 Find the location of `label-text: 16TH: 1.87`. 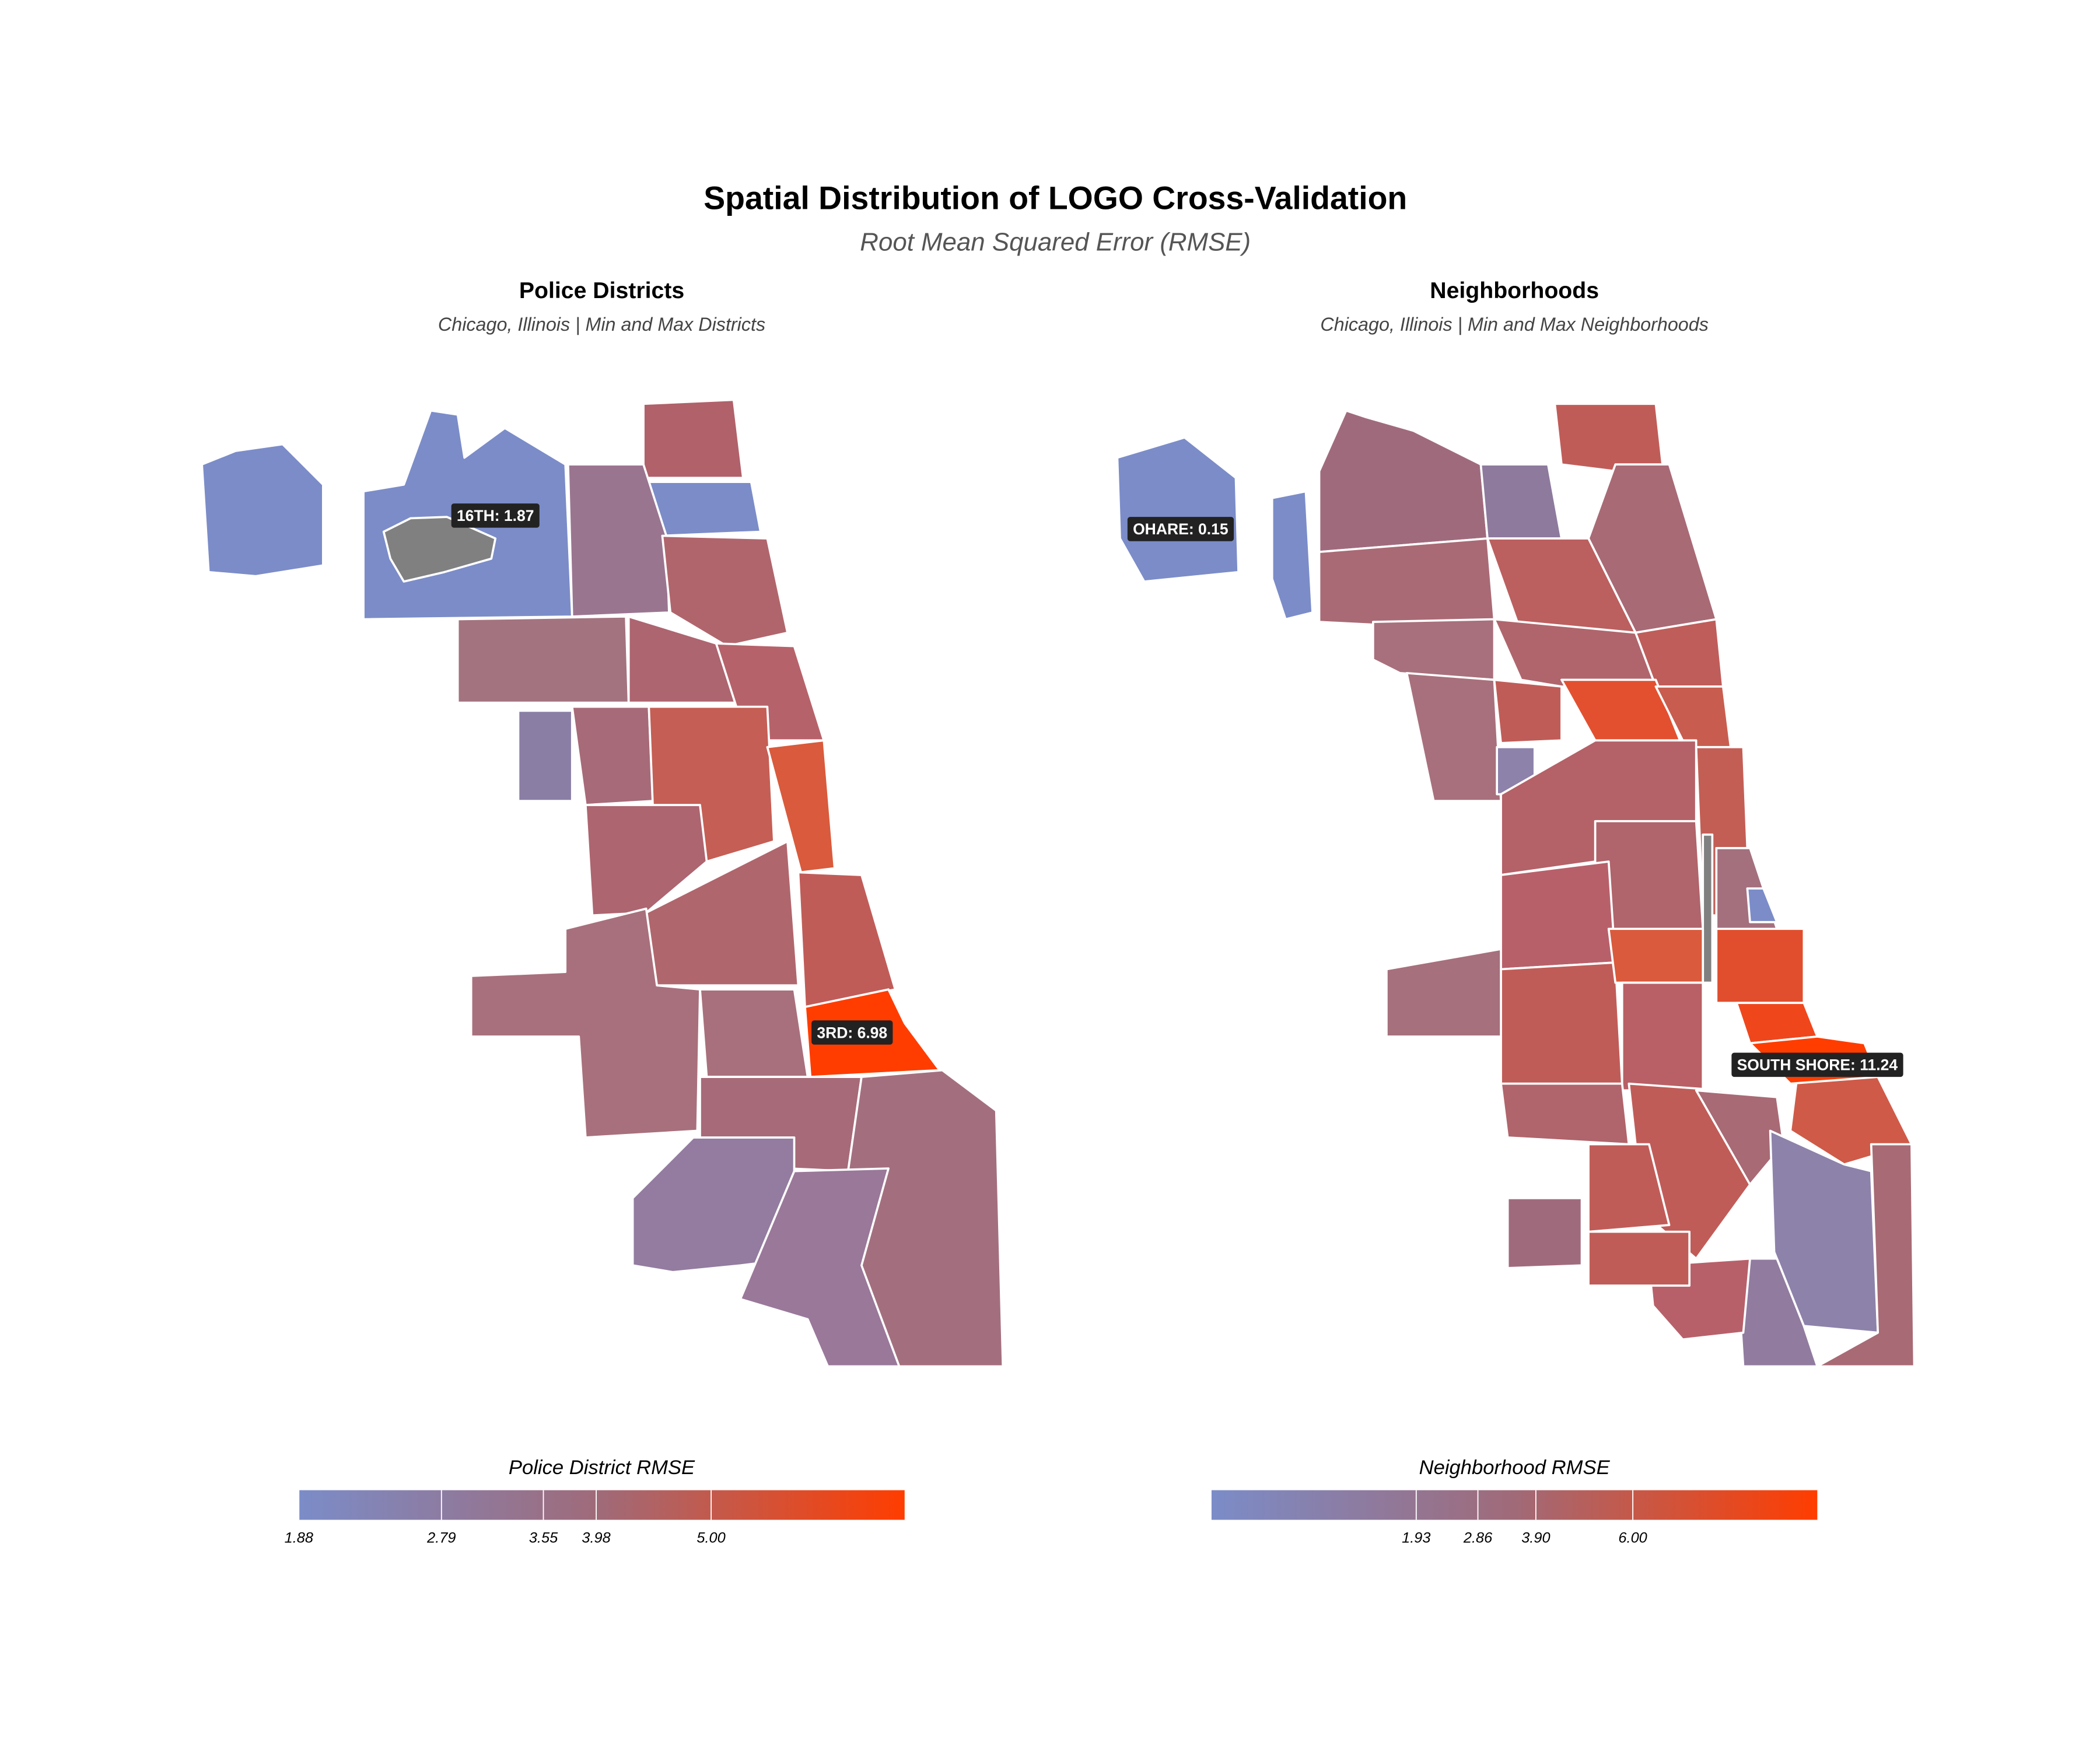

label-text: 16TH: 1.87 is located at coordinates (495, 515).